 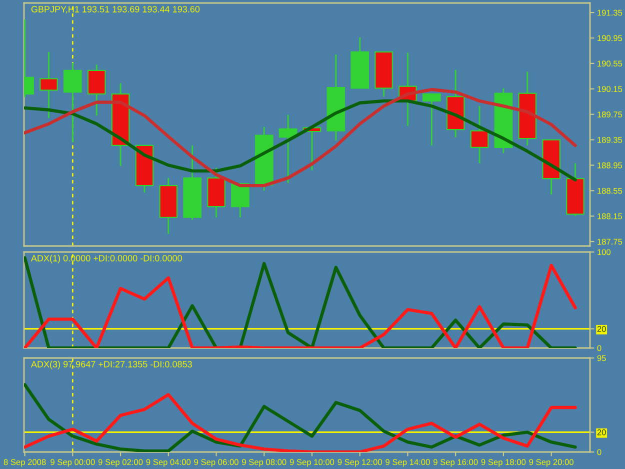 What do you see at coordinates (72, 463) in the screenshot?
I see `x-tick-label: 9 Sep 00:00` at bounding box center [72, 463].